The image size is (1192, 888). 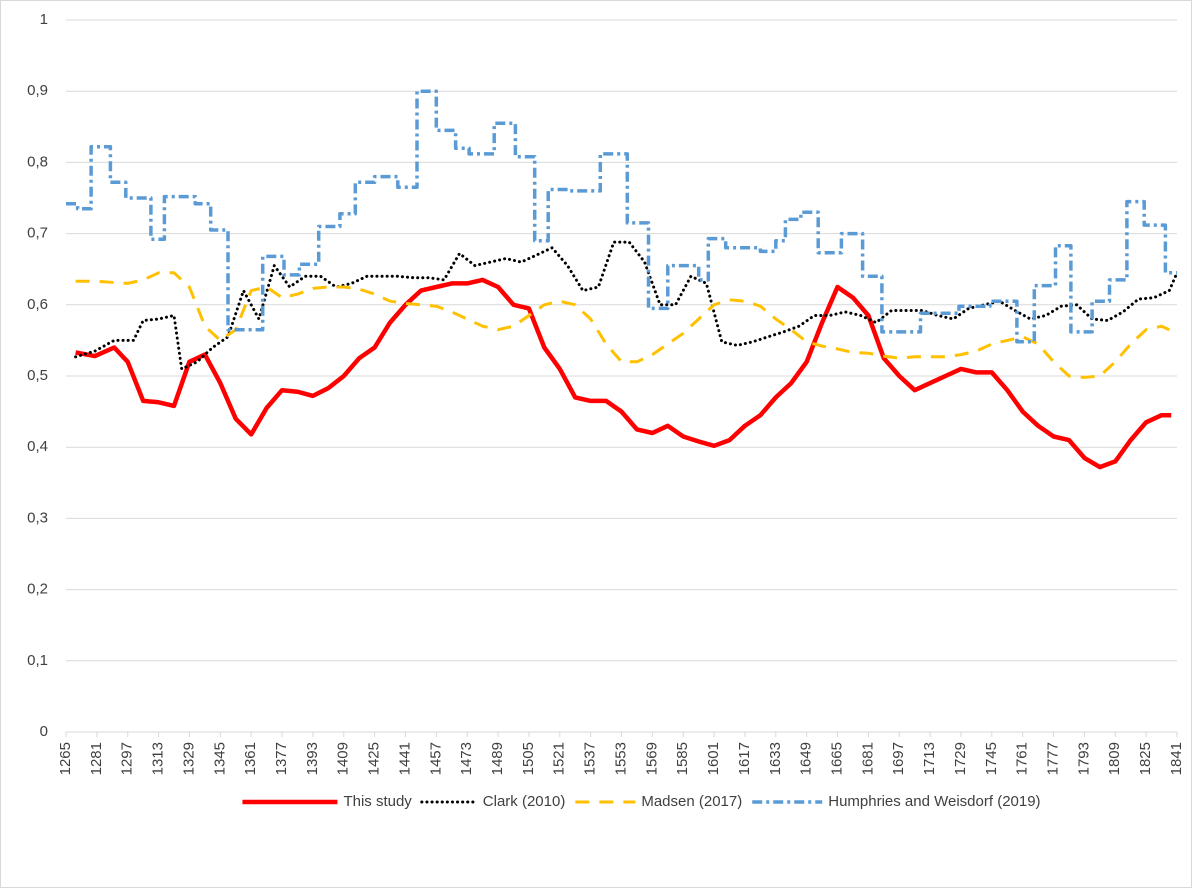 I want to click on y-tick-label: 0,8, so click(x=37, y=161).